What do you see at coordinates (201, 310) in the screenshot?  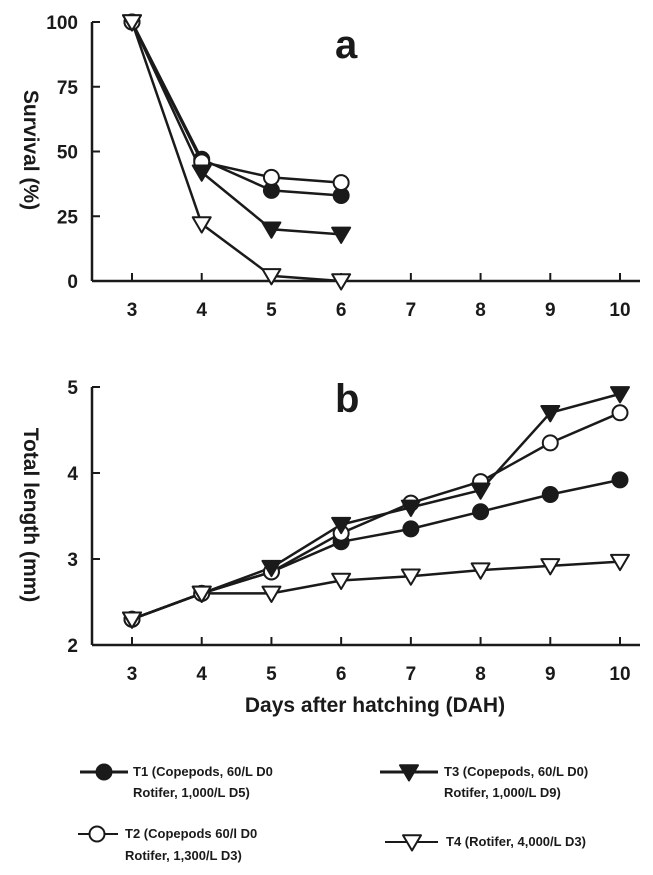 I see `x-tick-label-a: 4` at bounding box center [201, 310].